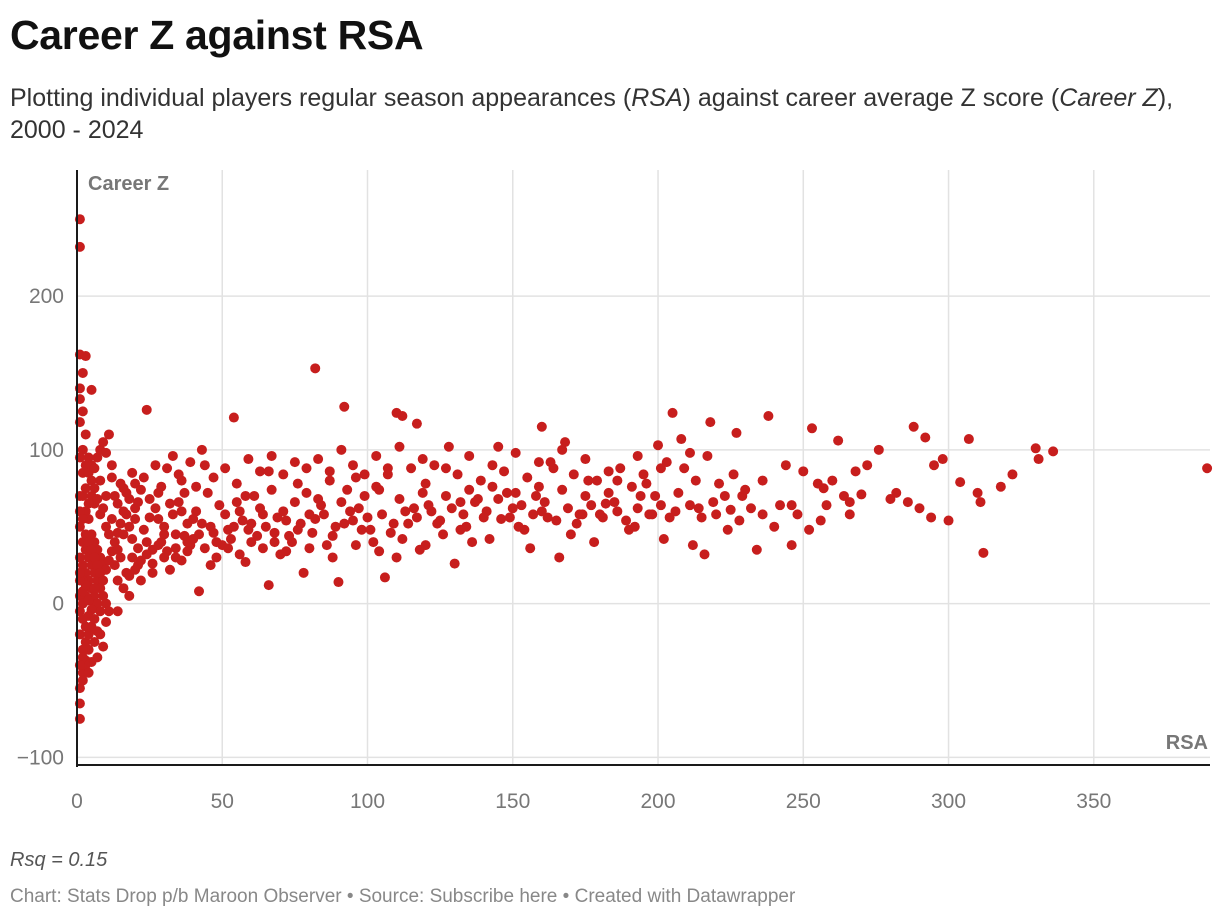 This screenshot has width=1220, height=922. Describe the element at coordinates (948, 801) in the screenshot. I see `x-tick-label: 300` at that location.